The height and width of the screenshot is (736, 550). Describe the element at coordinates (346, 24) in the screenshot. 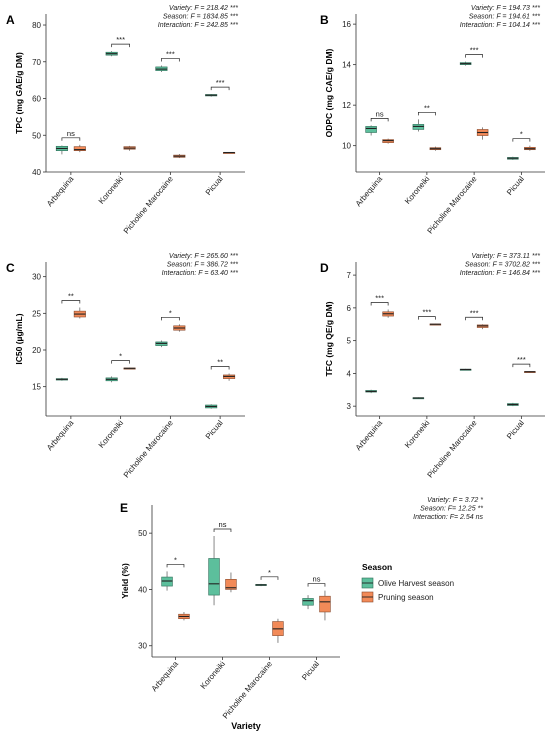

I see `y-tick-label: 16` at that location.